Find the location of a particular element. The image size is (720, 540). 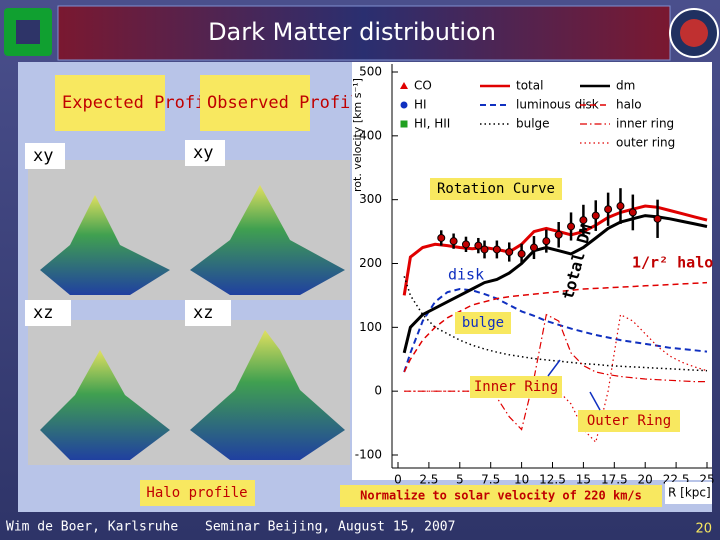

legend-label: HI, HII is located at coordinates (432, 124).